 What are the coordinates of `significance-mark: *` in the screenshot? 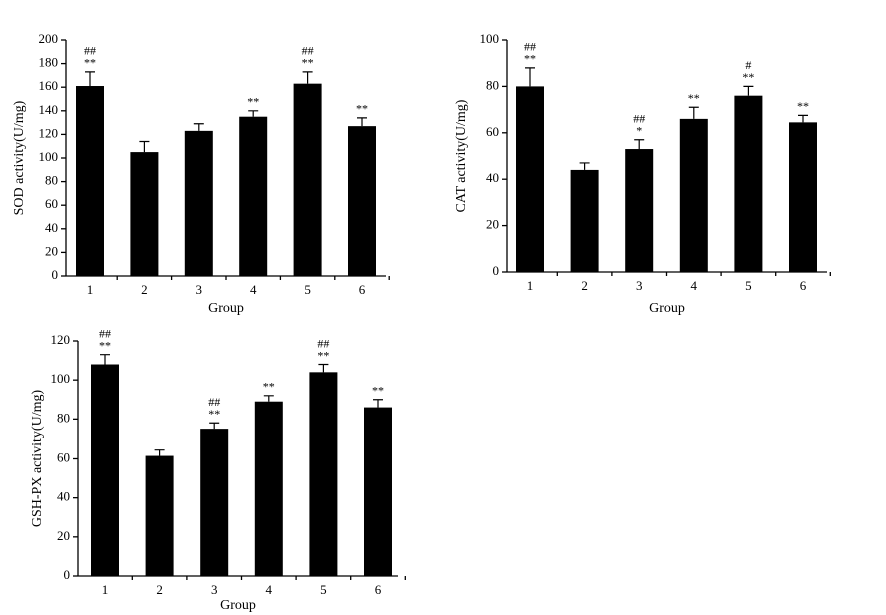 It's located at (639, 131).